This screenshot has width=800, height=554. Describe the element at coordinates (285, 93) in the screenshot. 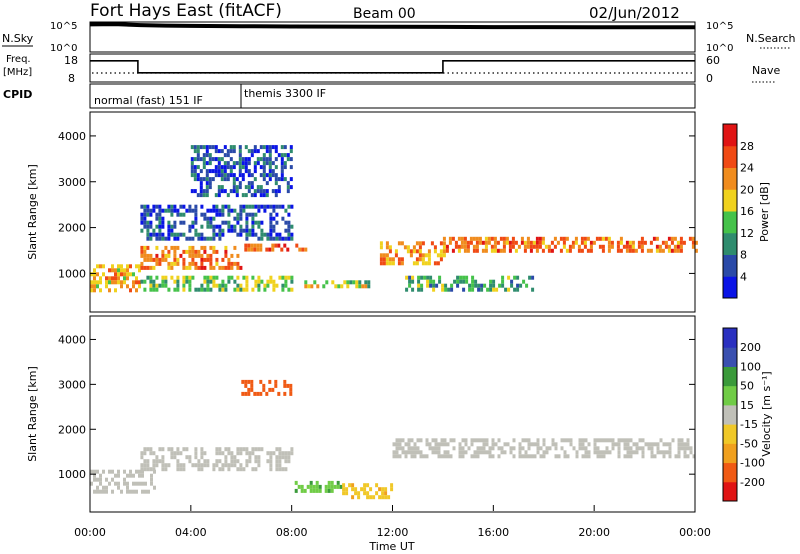

I see `cpid-segment-1: themis 3300 IF` at that location.